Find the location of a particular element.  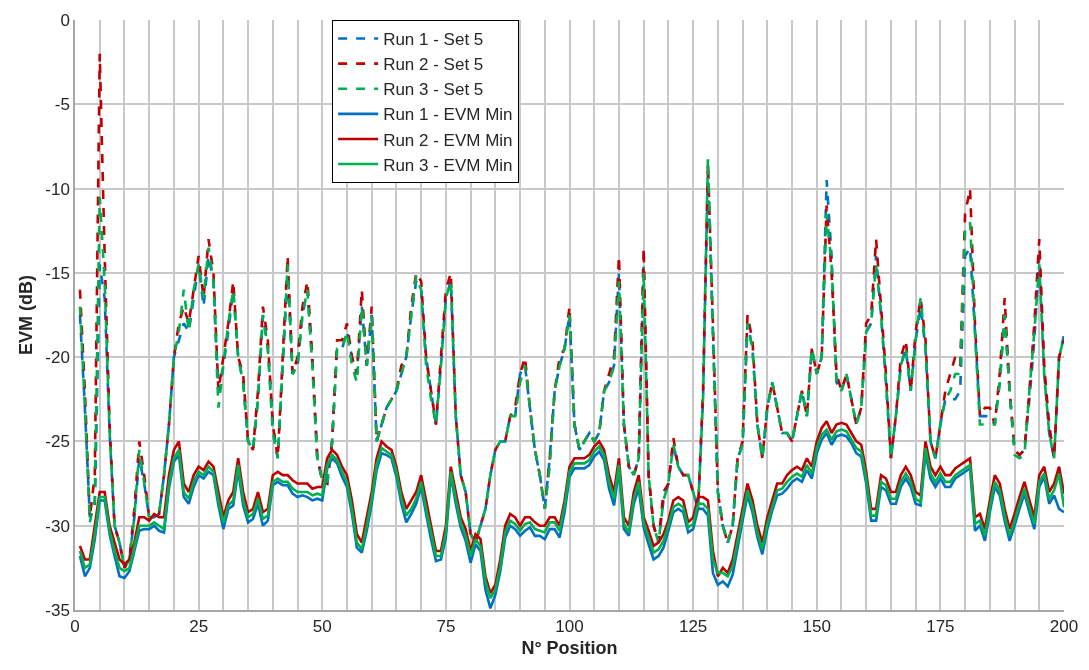

legend-label: Run 3 - EVM Min is located at coordinates (448, 165).